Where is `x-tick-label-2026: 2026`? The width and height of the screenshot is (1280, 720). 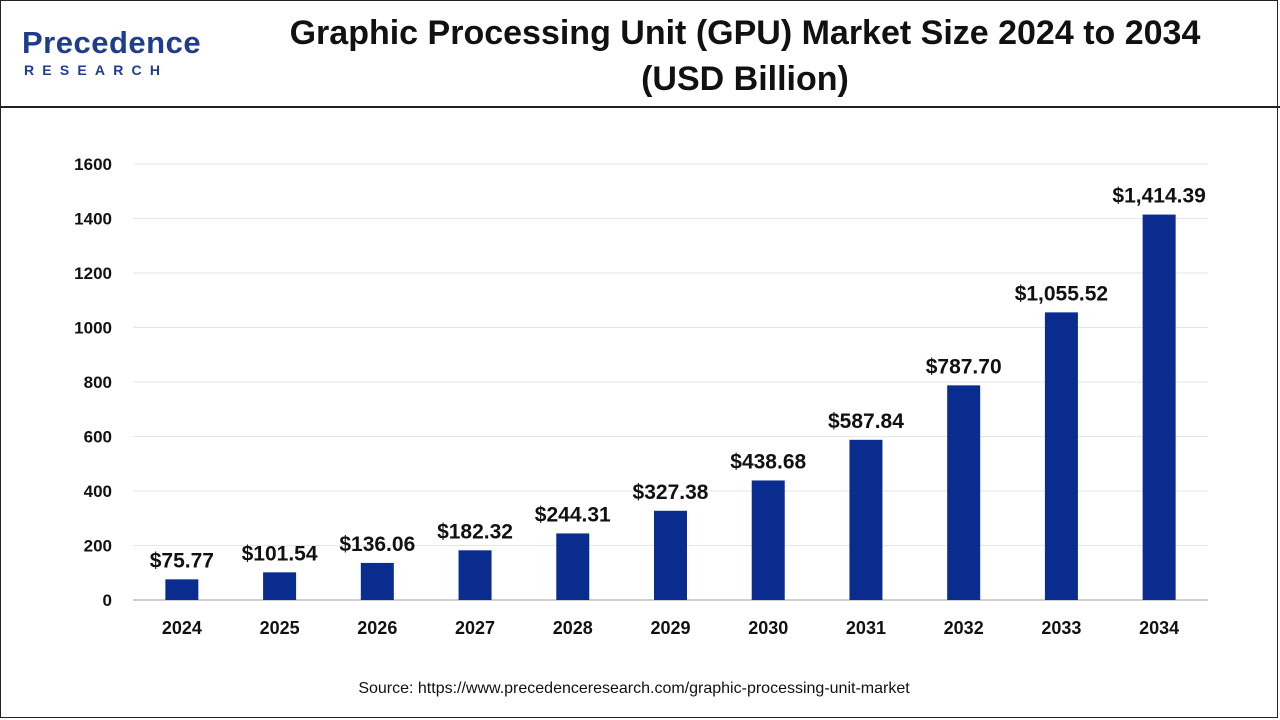
x-tick-label-2026: 2026 is located at coordinates (377, 628).